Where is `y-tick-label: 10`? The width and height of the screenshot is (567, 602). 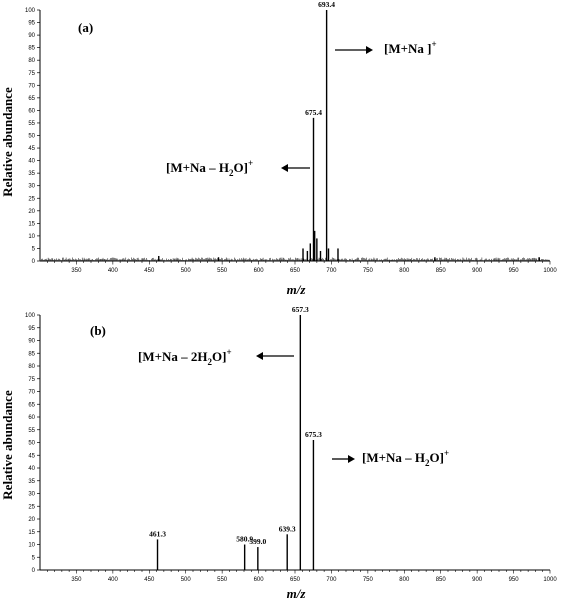 y-tick-label: 10 is located at coordinates (31, 237).